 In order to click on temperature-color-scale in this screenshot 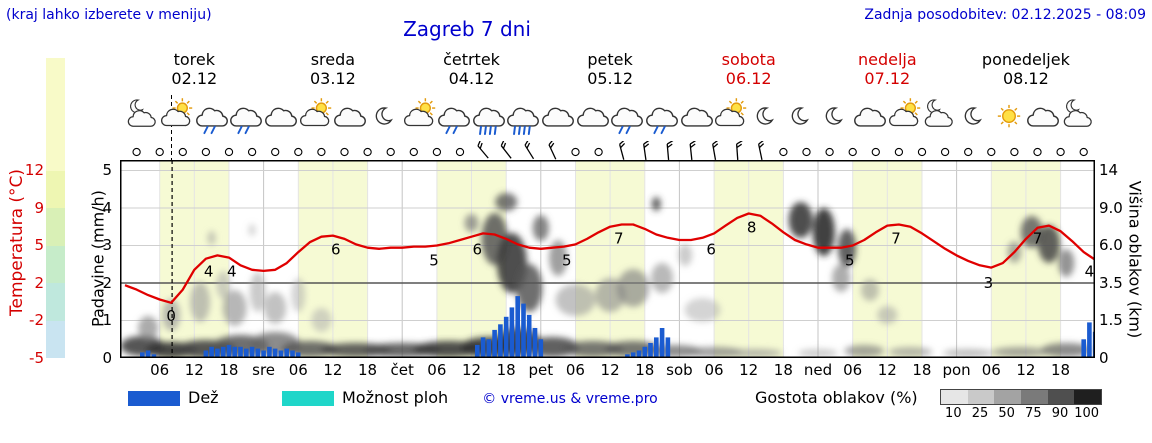, I will do `click(55, 208)`.